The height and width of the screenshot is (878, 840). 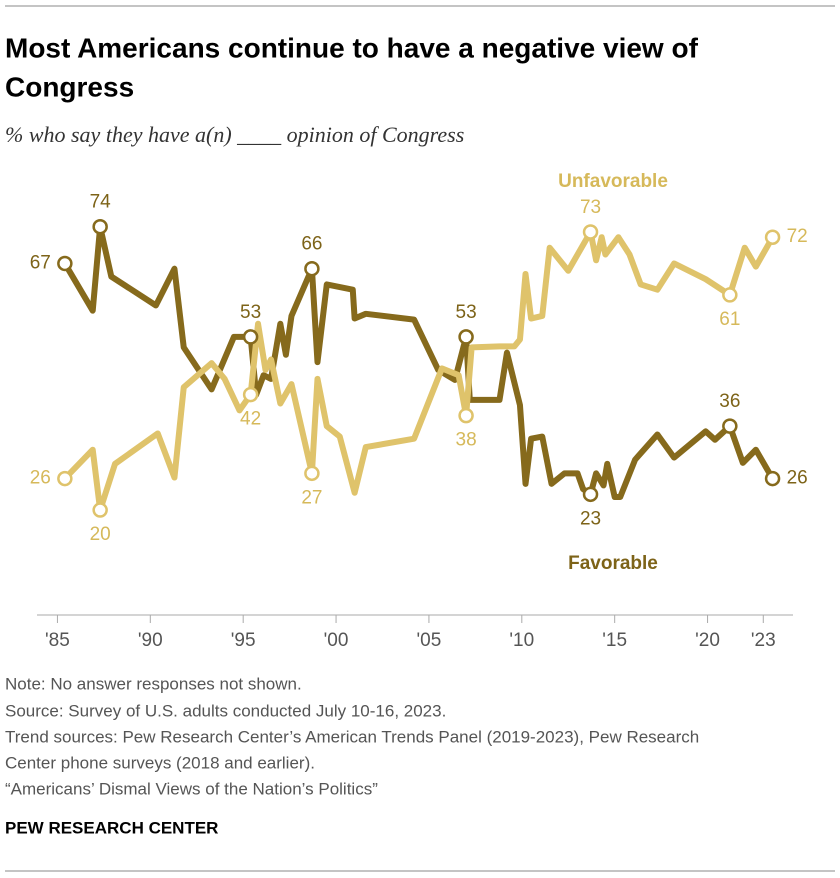 What do you see at coordinates (311, 244) in the screenshot?
I see `data-label: 66` at bounding box center [311, 244].